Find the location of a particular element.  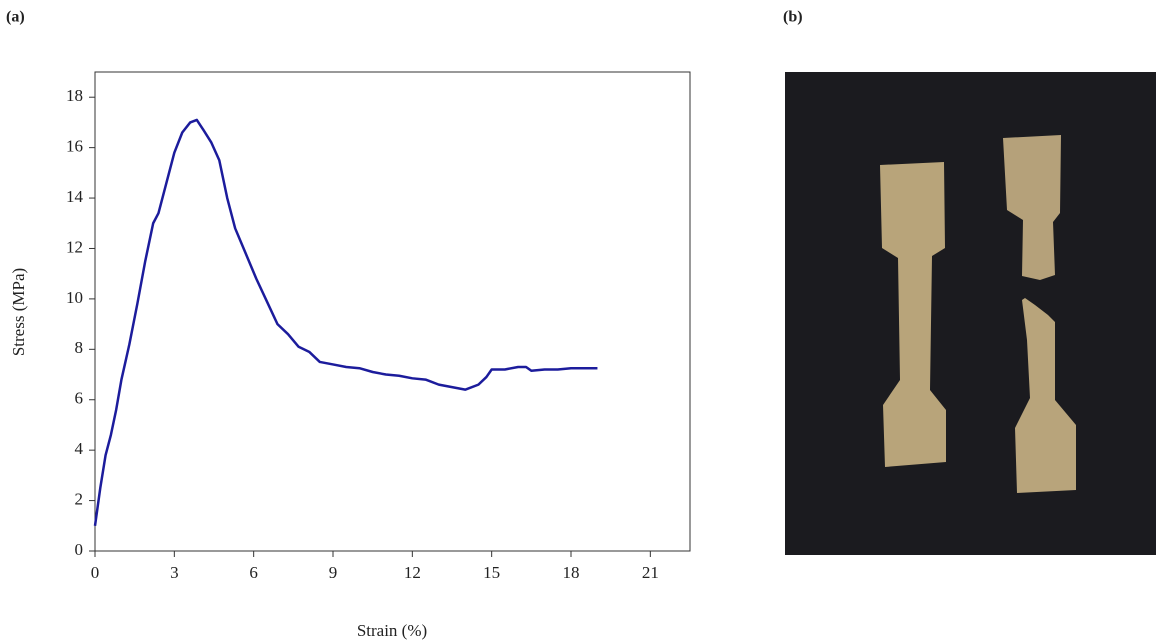

y-tick-label: 12 is located at coordinates (74, 246).